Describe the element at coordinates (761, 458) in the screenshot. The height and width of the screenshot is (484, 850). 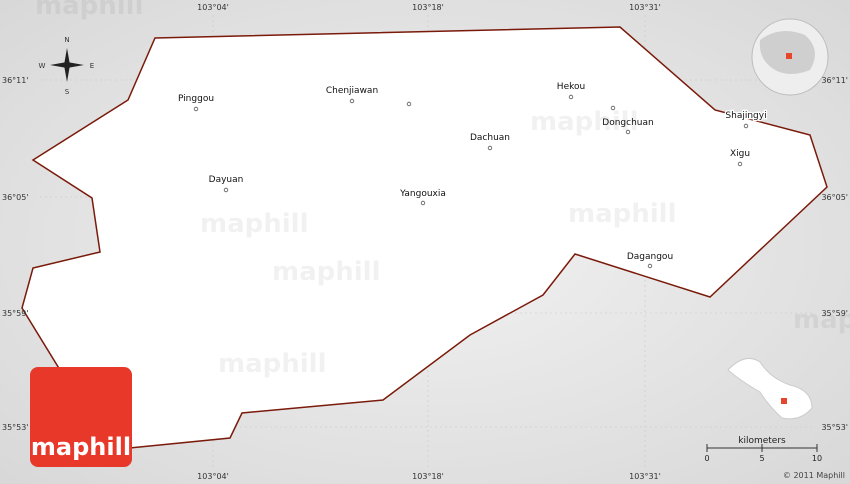
I see `scale-tick: 5` at that location.